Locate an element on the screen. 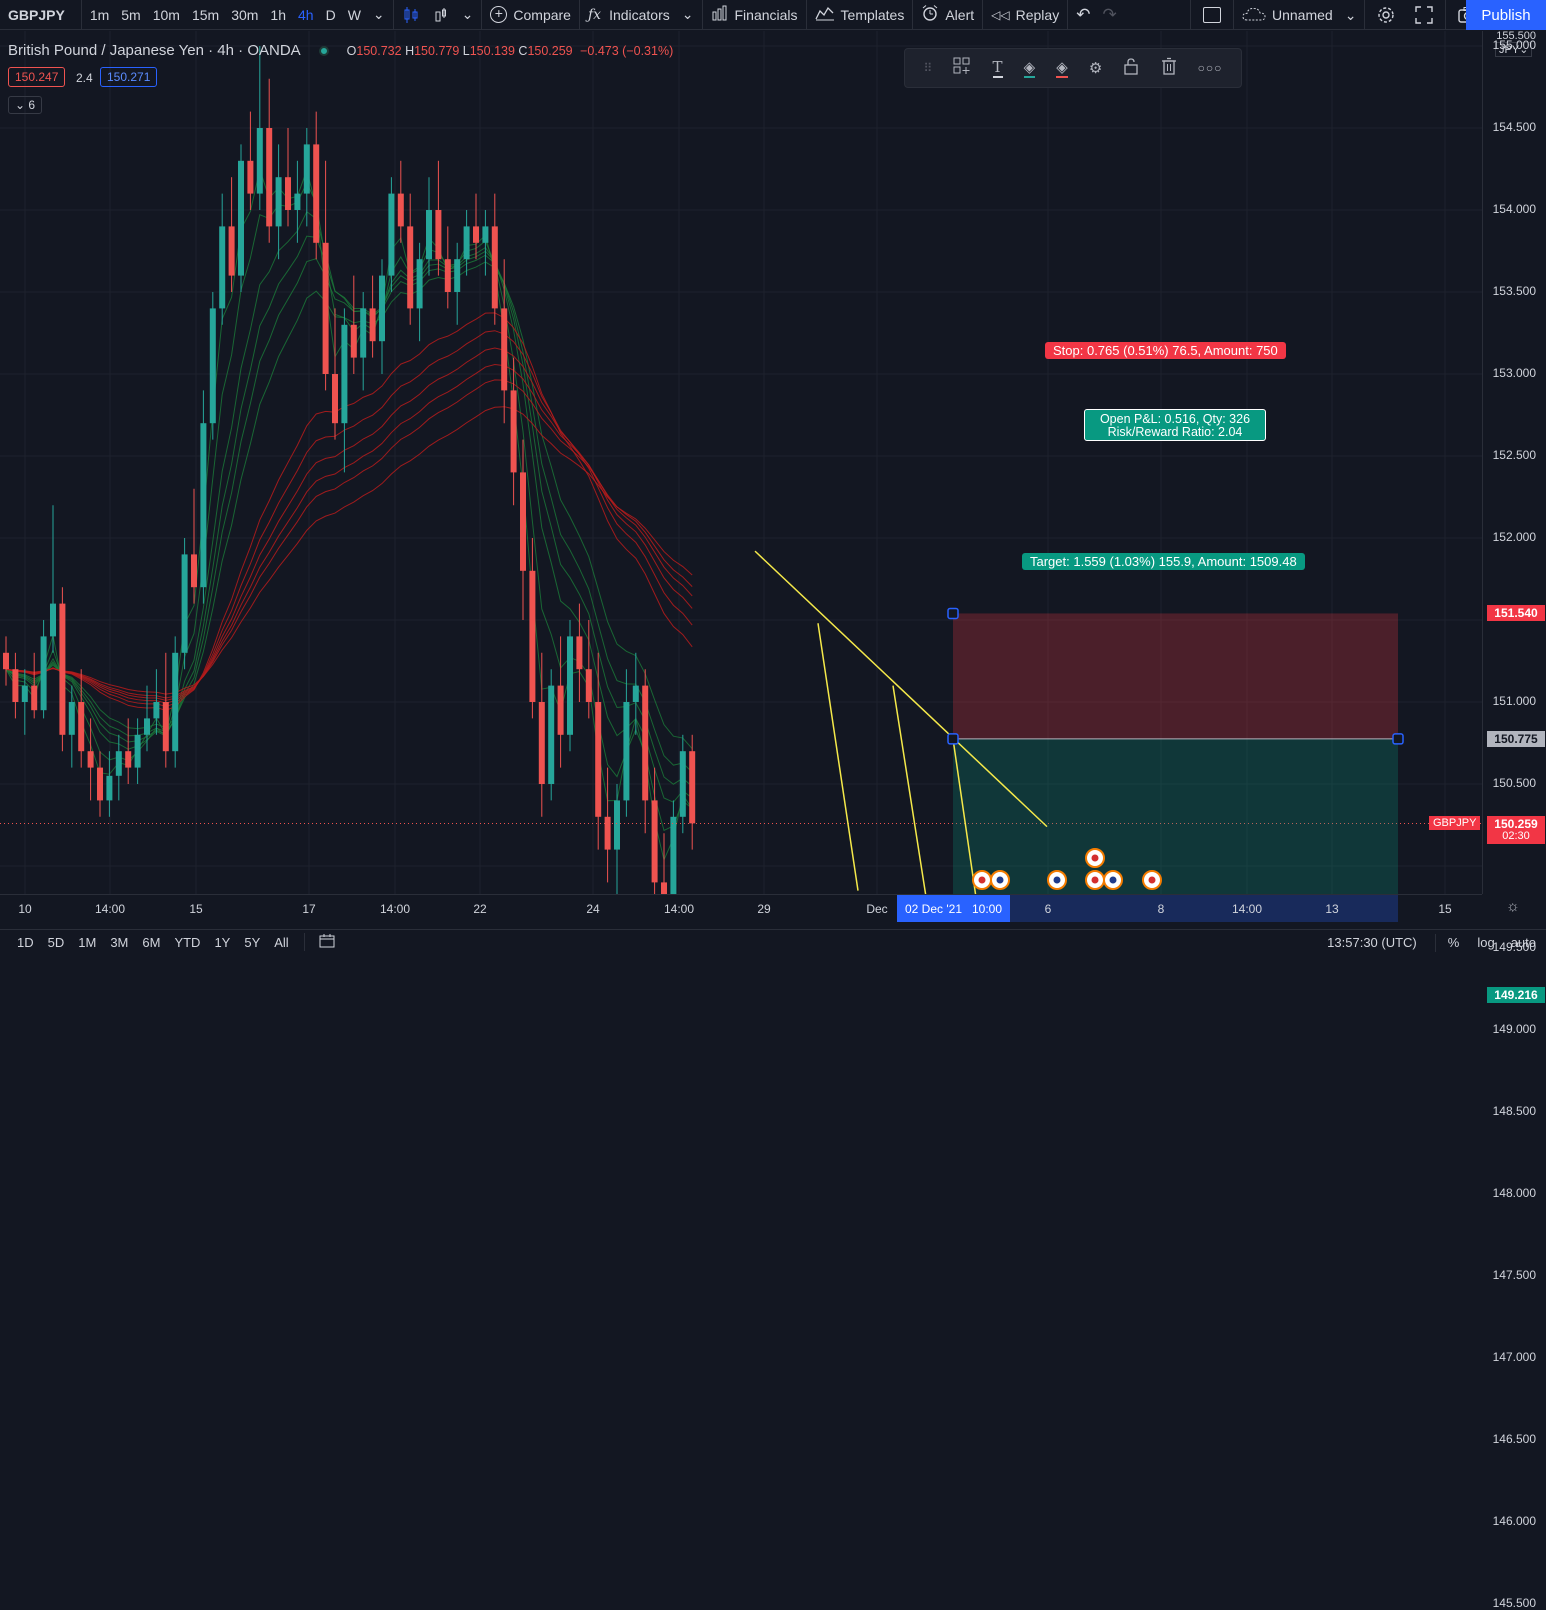 This screenshot has height=1610, width=1546. range-5d: 5D is located at coordinates (56, 942).